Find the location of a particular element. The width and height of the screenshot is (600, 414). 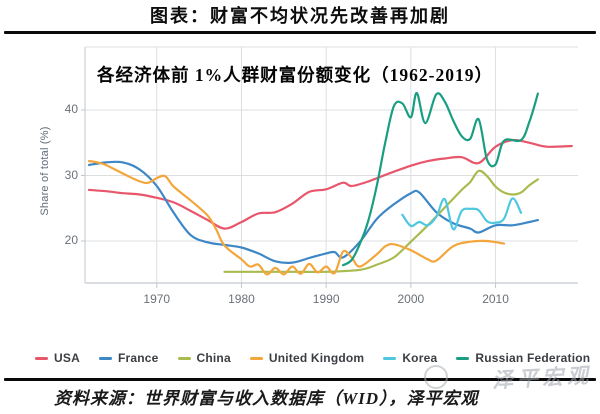

legend-item-united-kingdom: United Kingdom is located at coordinates (307, 358).